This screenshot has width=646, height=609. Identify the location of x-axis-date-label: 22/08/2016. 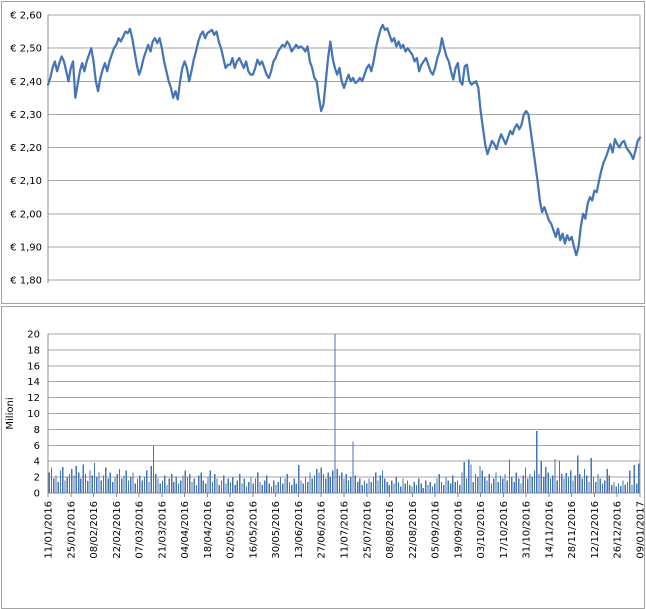
(413, 530).